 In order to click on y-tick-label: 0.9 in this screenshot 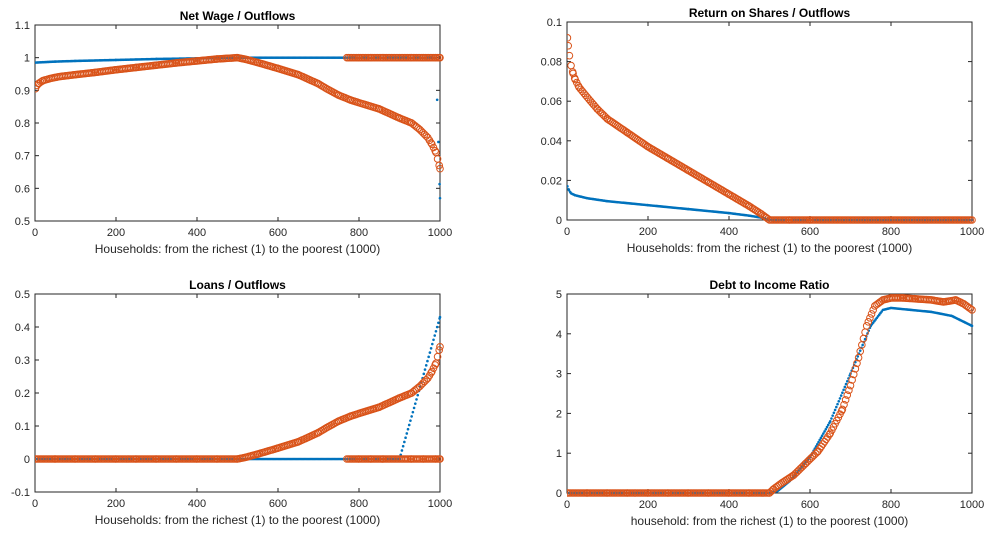, I will do `click(22, 91)`.